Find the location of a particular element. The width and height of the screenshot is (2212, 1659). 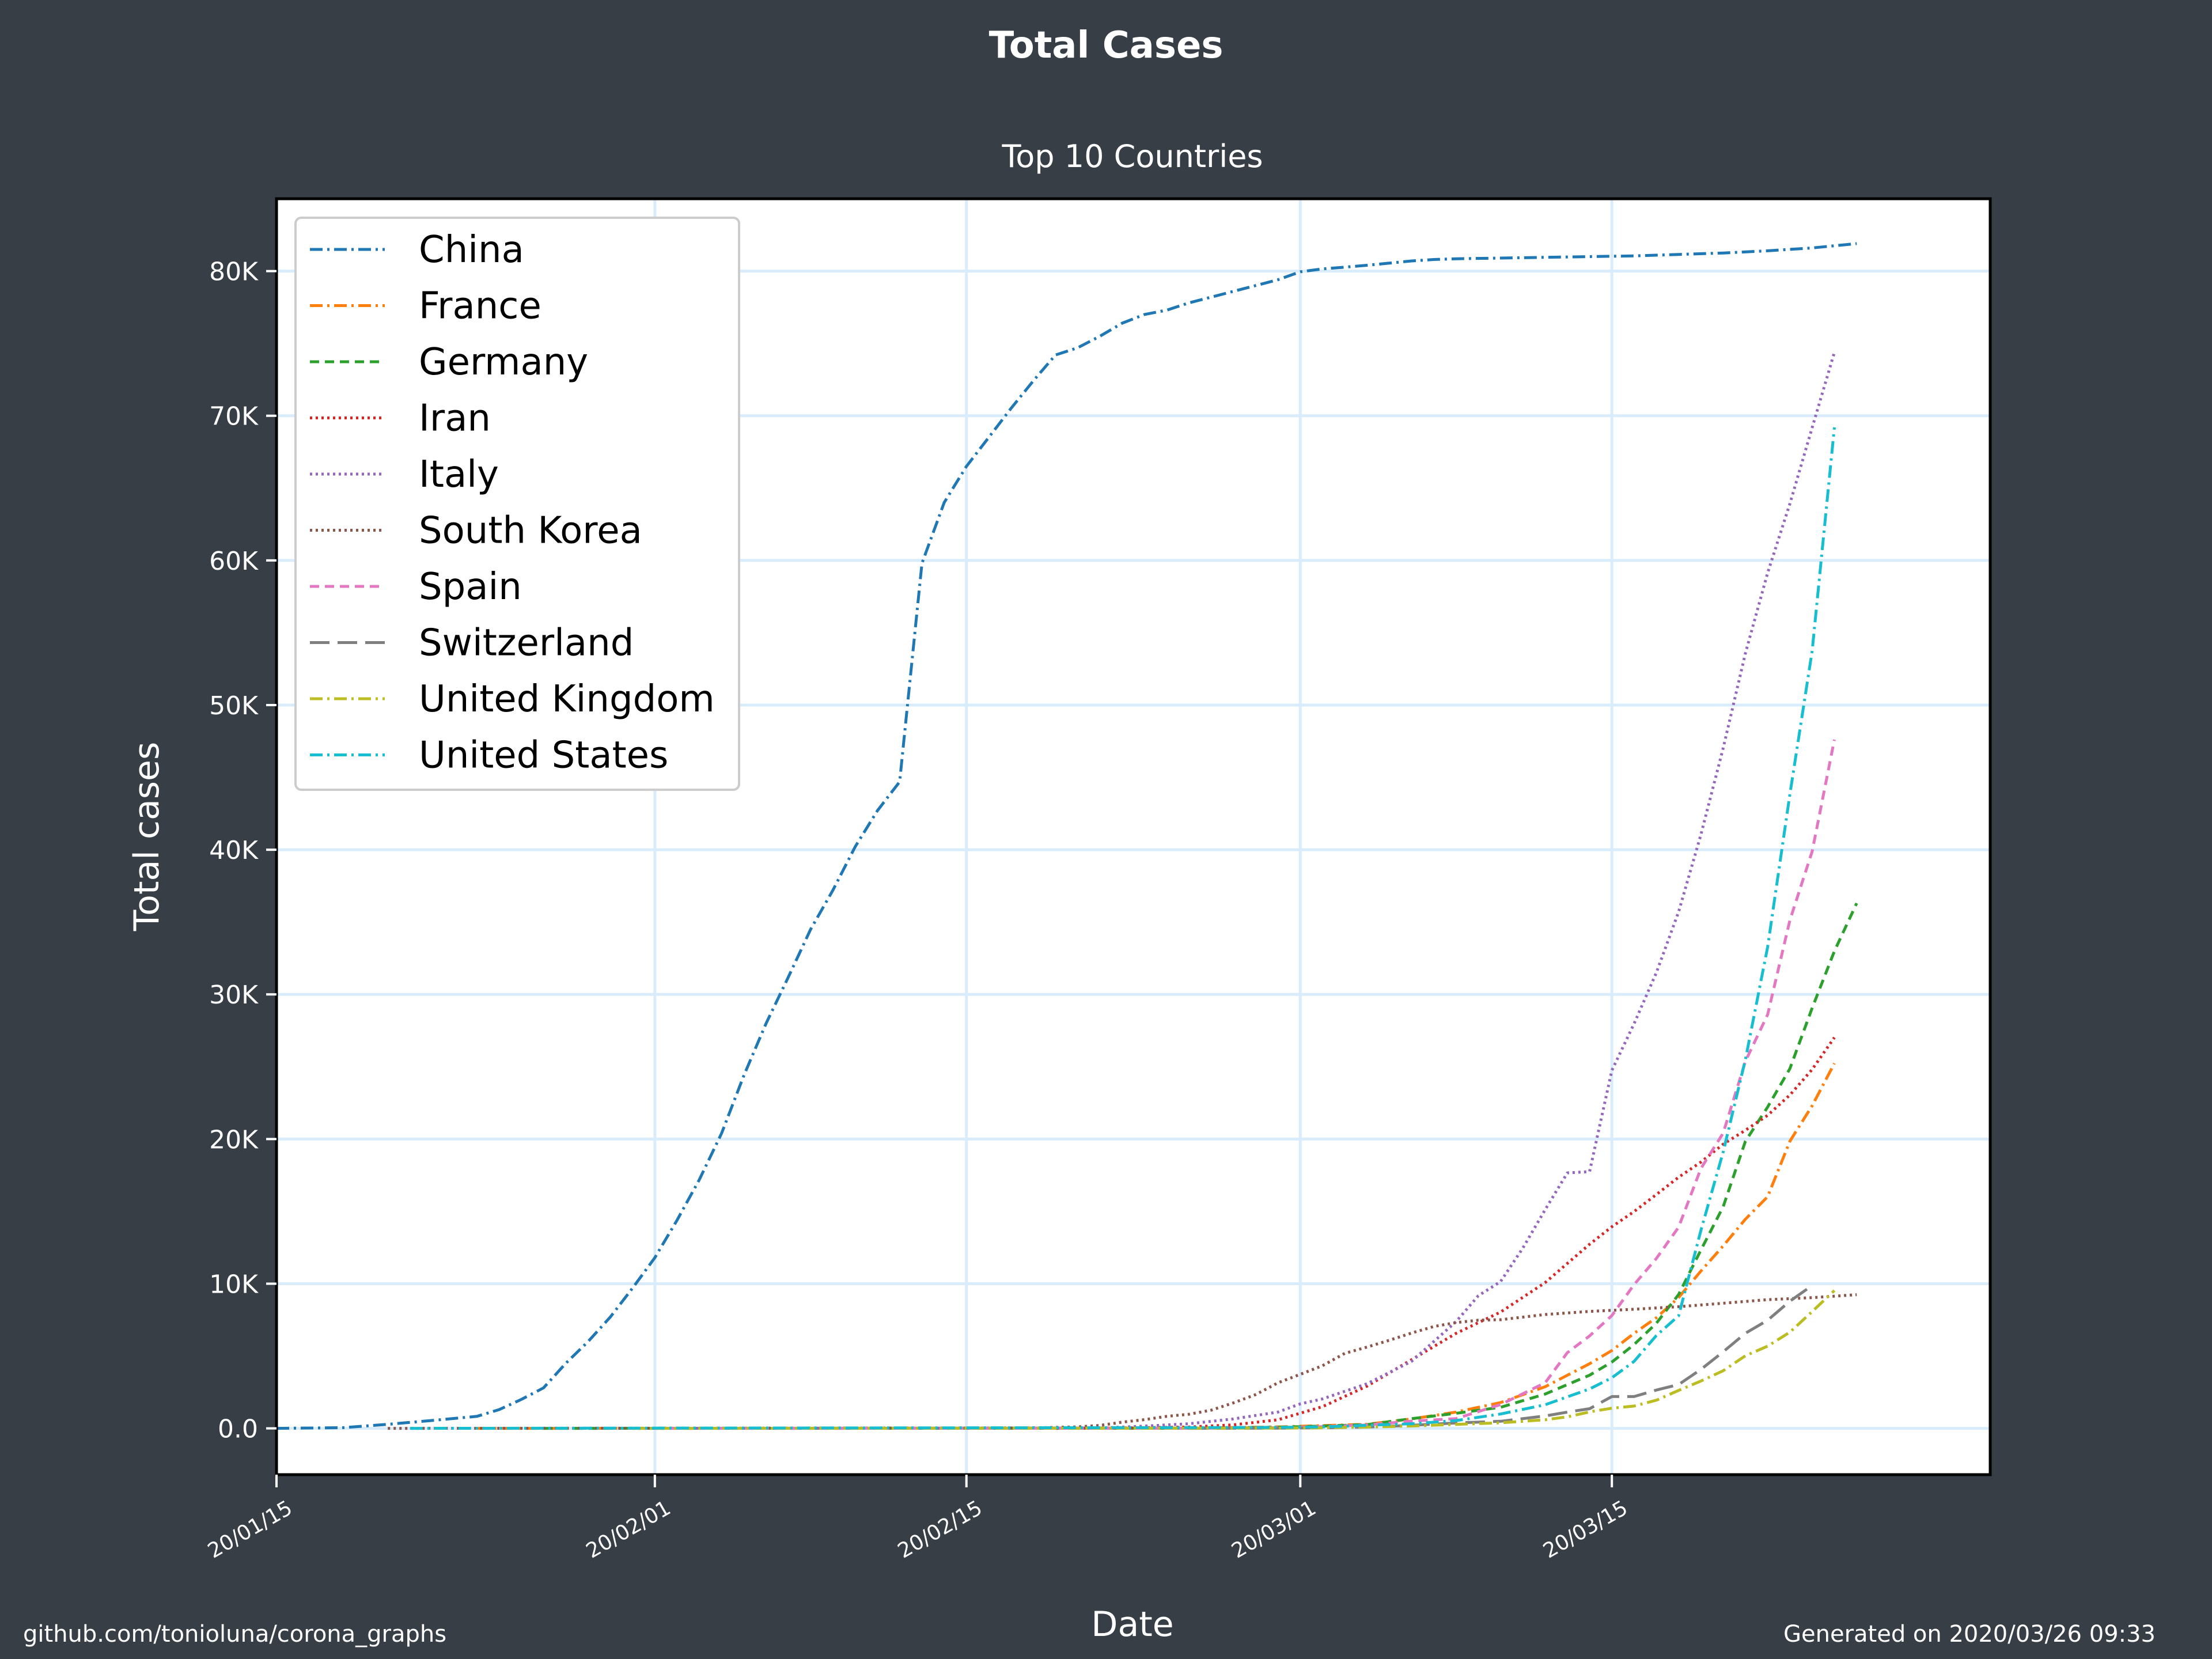

y-axis: 0.0 10K 20K 30K 40K 50K 60K 70K 80K is located at coordinates (242, 850).